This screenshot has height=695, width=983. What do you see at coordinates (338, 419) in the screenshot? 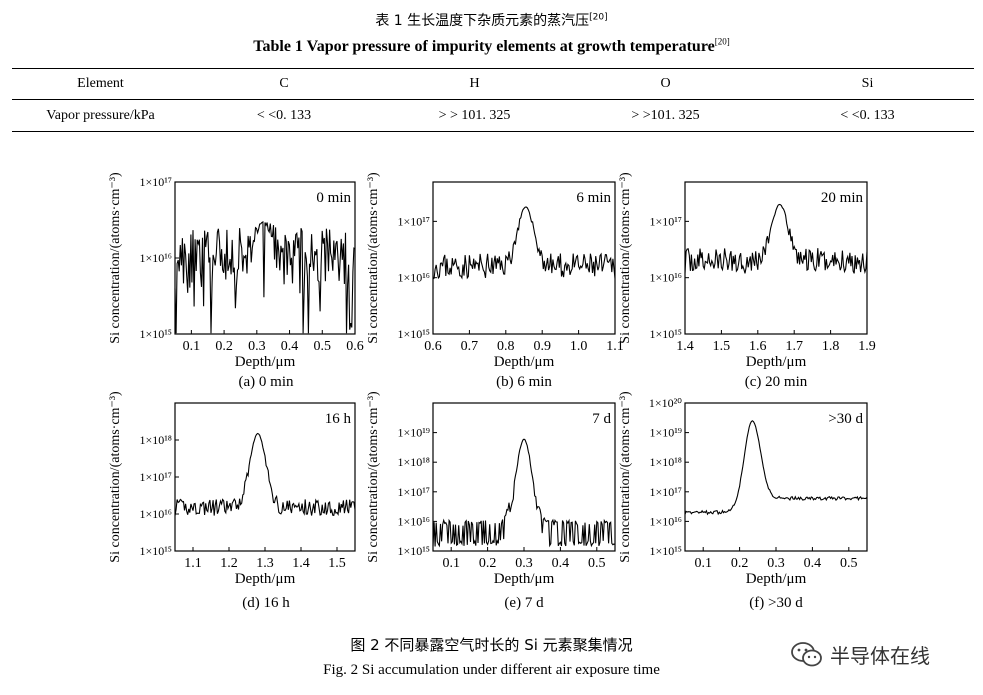
I see `panel-annotation: 16 h` at bounding box center [338, 419].